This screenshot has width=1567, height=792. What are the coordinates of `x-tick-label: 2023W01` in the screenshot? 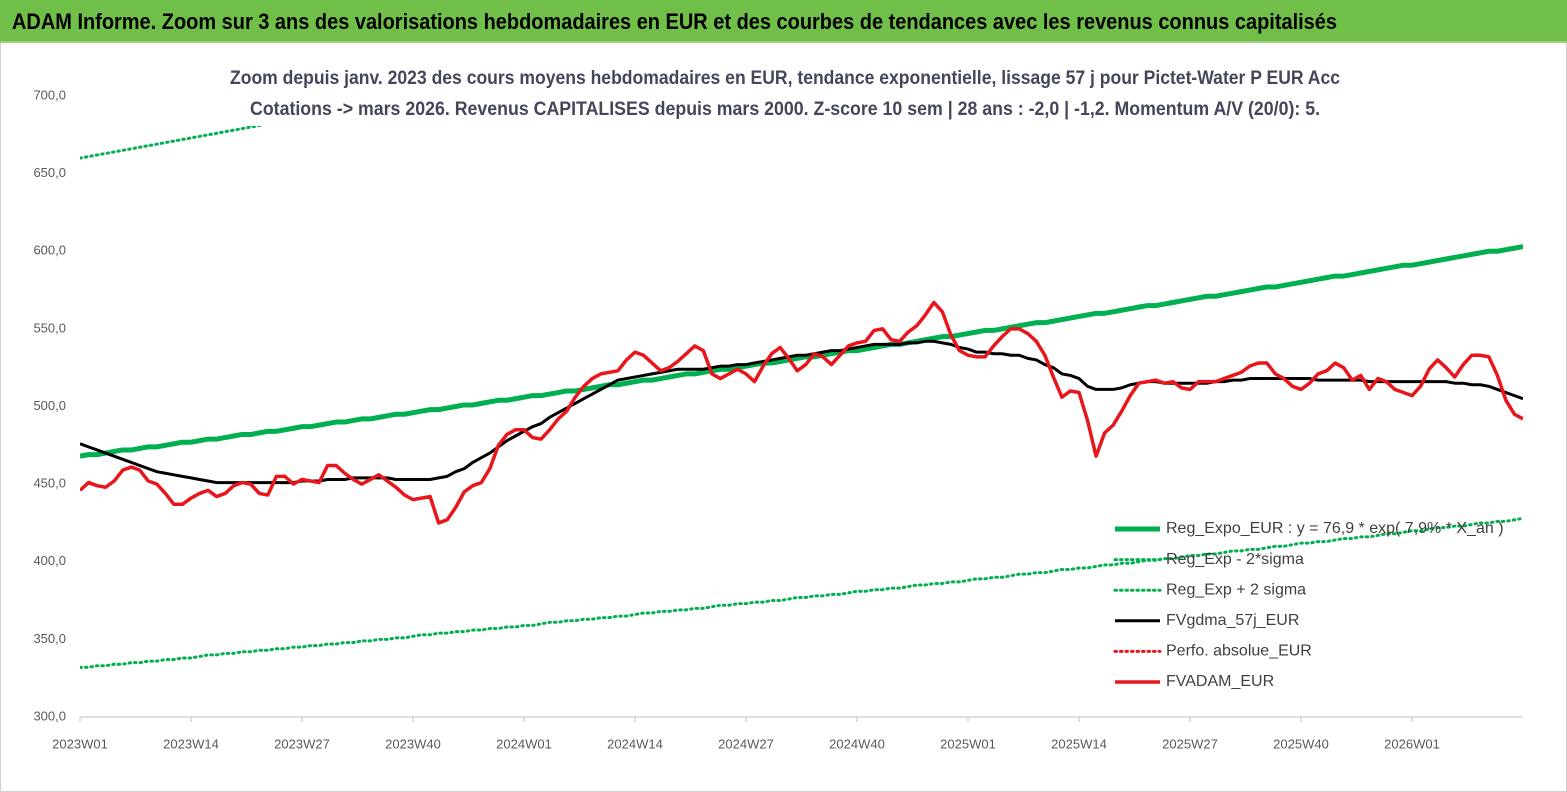 It's located at (80, 743).